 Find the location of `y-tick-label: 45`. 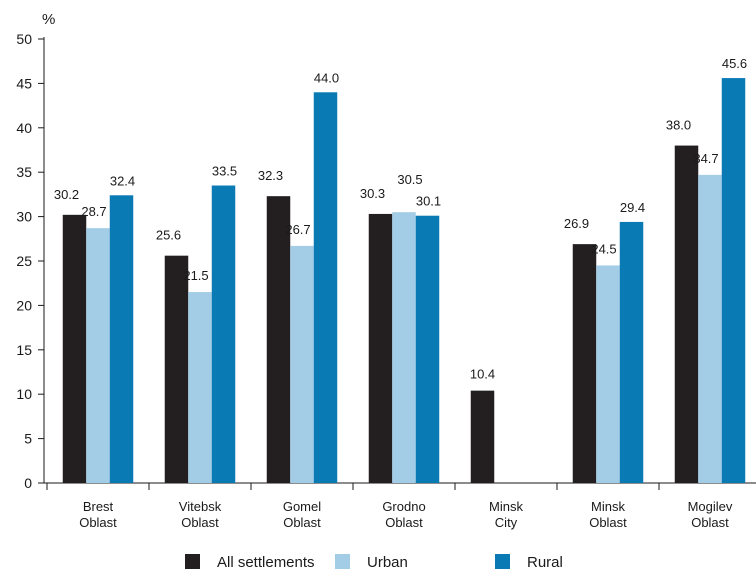

y-tick-label: 45 is located at coordinates (24, 83).